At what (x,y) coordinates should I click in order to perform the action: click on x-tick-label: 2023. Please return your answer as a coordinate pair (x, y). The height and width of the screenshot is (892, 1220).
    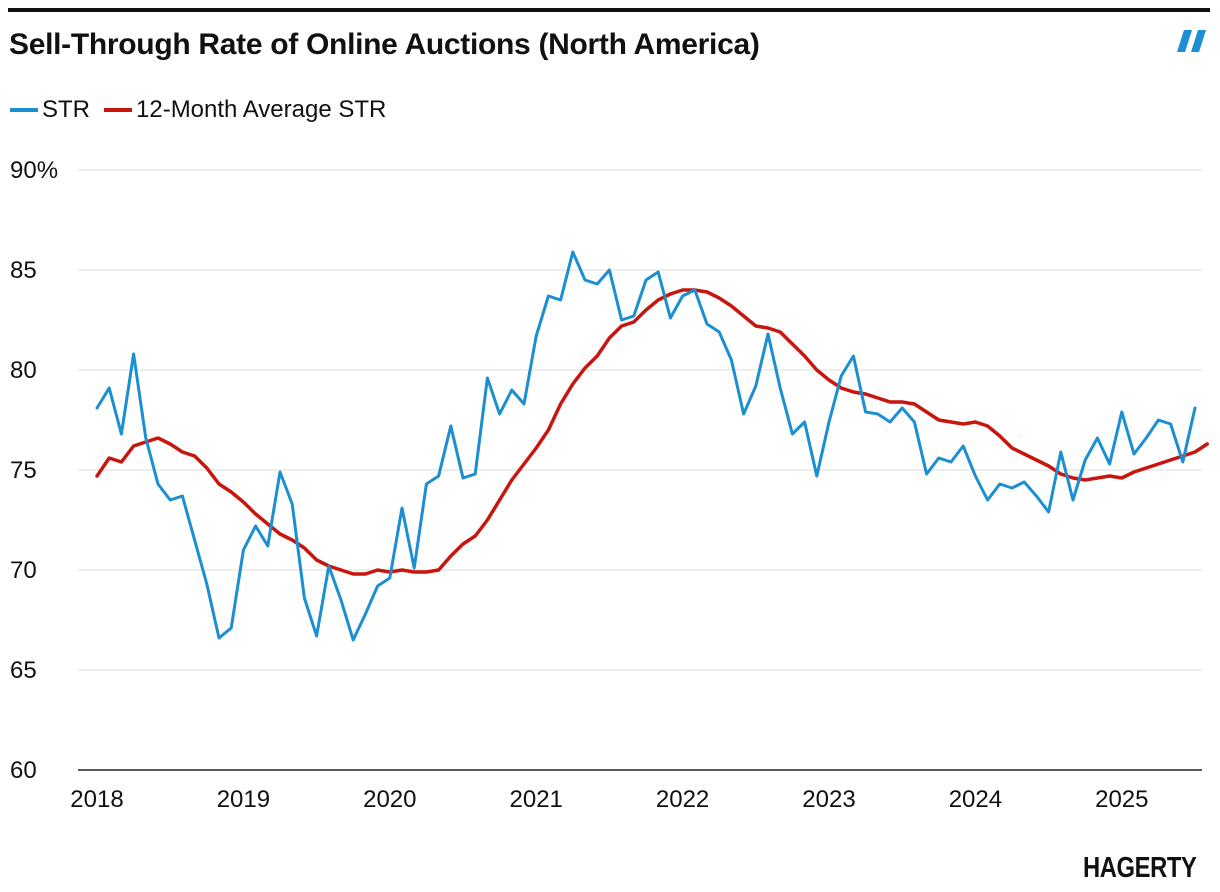
    Looking at the image, I should click on (828, 799).